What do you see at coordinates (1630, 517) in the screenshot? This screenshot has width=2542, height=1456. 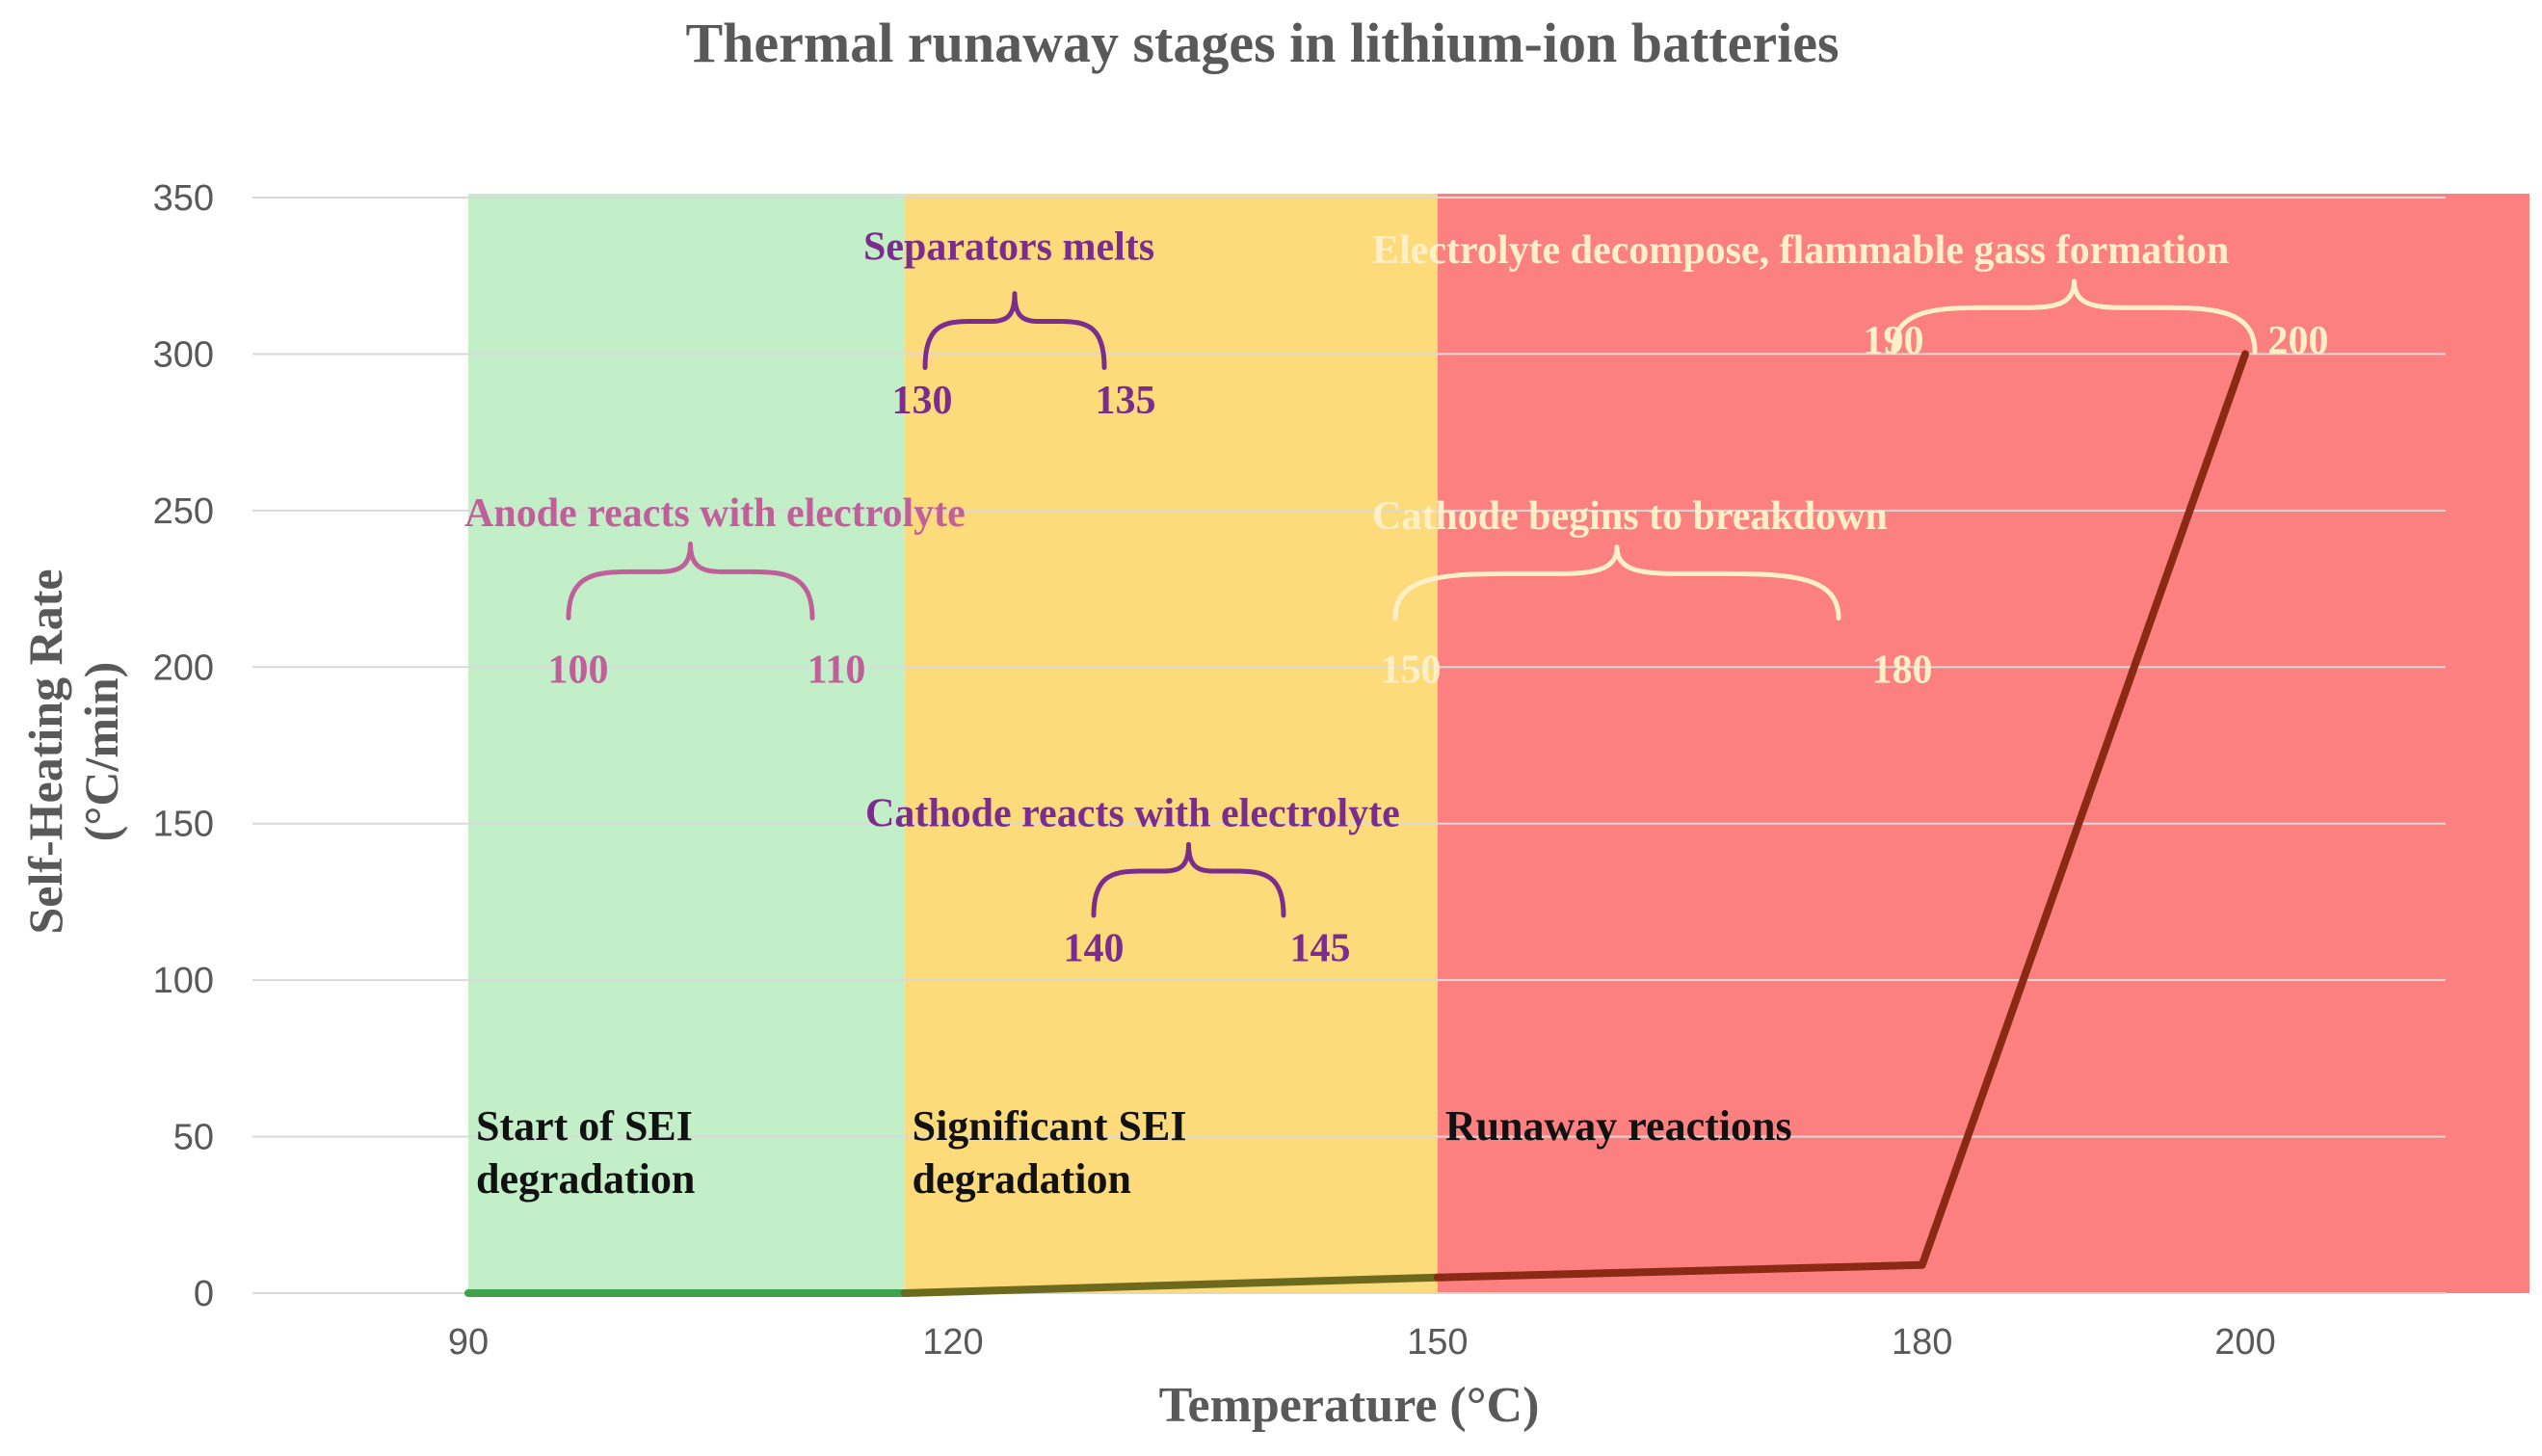 I see `annotation-title: Cathode begins to breakdown` at bounding box center [1630, 517].